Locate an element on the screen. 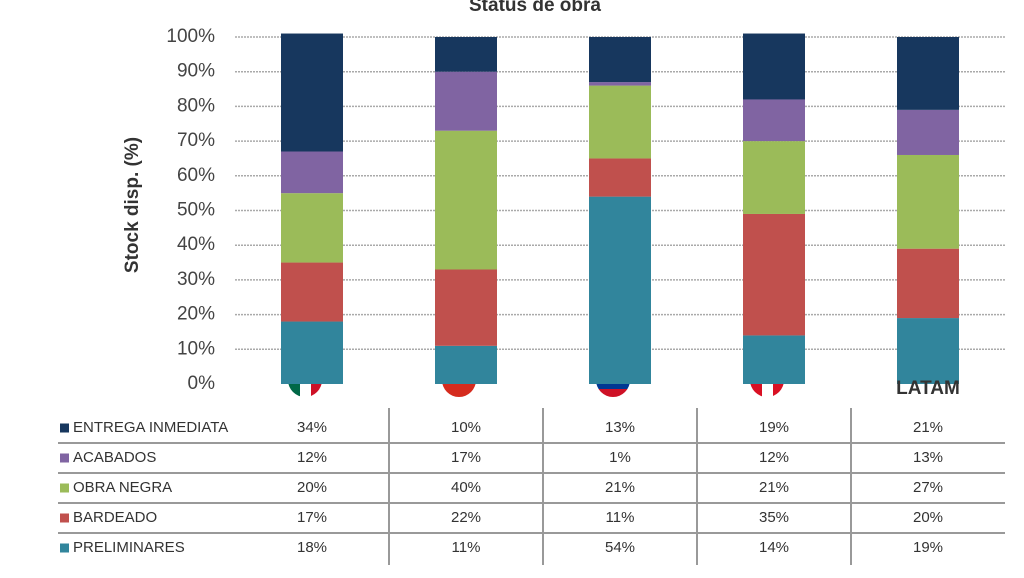  y-tick-label: 100% is located at coordinates (190, 36).